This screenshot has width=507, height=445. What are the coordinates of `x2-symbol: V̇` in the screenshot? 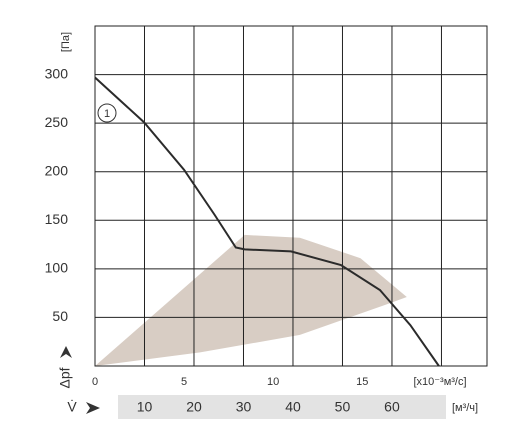 It's located at (72, 407).